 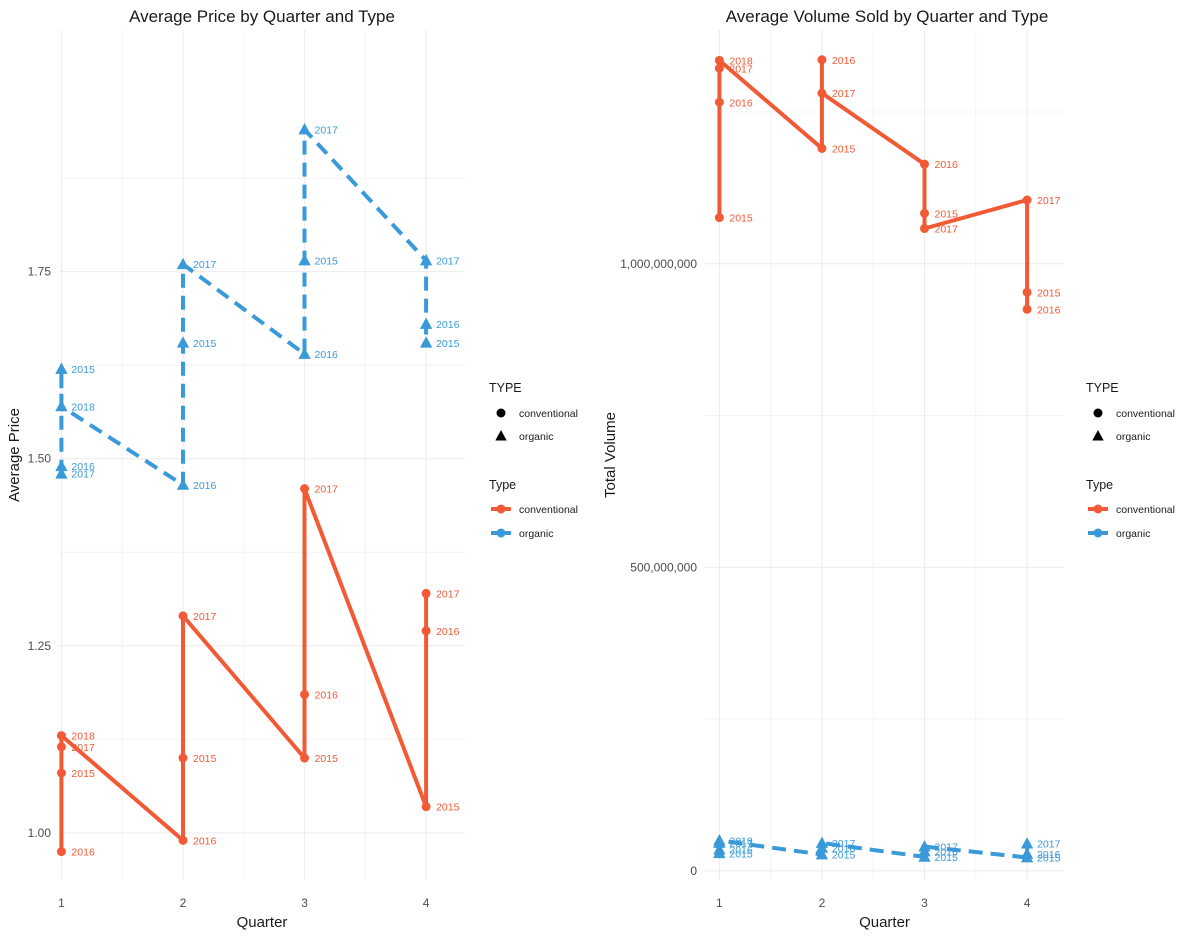 I want to click on y-tick-label: 1.00, so click(x=40, y=833).